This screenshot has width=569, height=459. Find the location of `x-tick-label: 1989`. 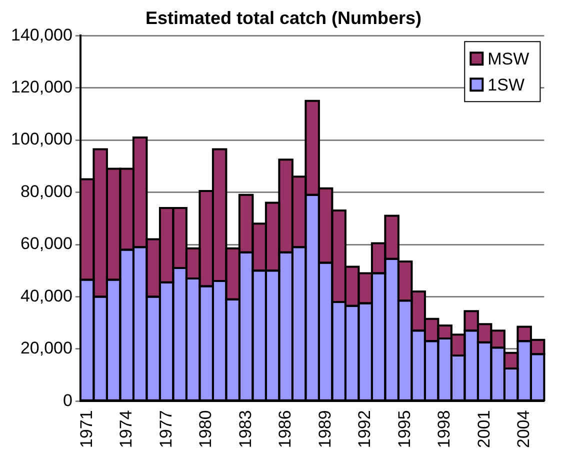

x-tick-label: 1989 is located at coordinates (324, 429).